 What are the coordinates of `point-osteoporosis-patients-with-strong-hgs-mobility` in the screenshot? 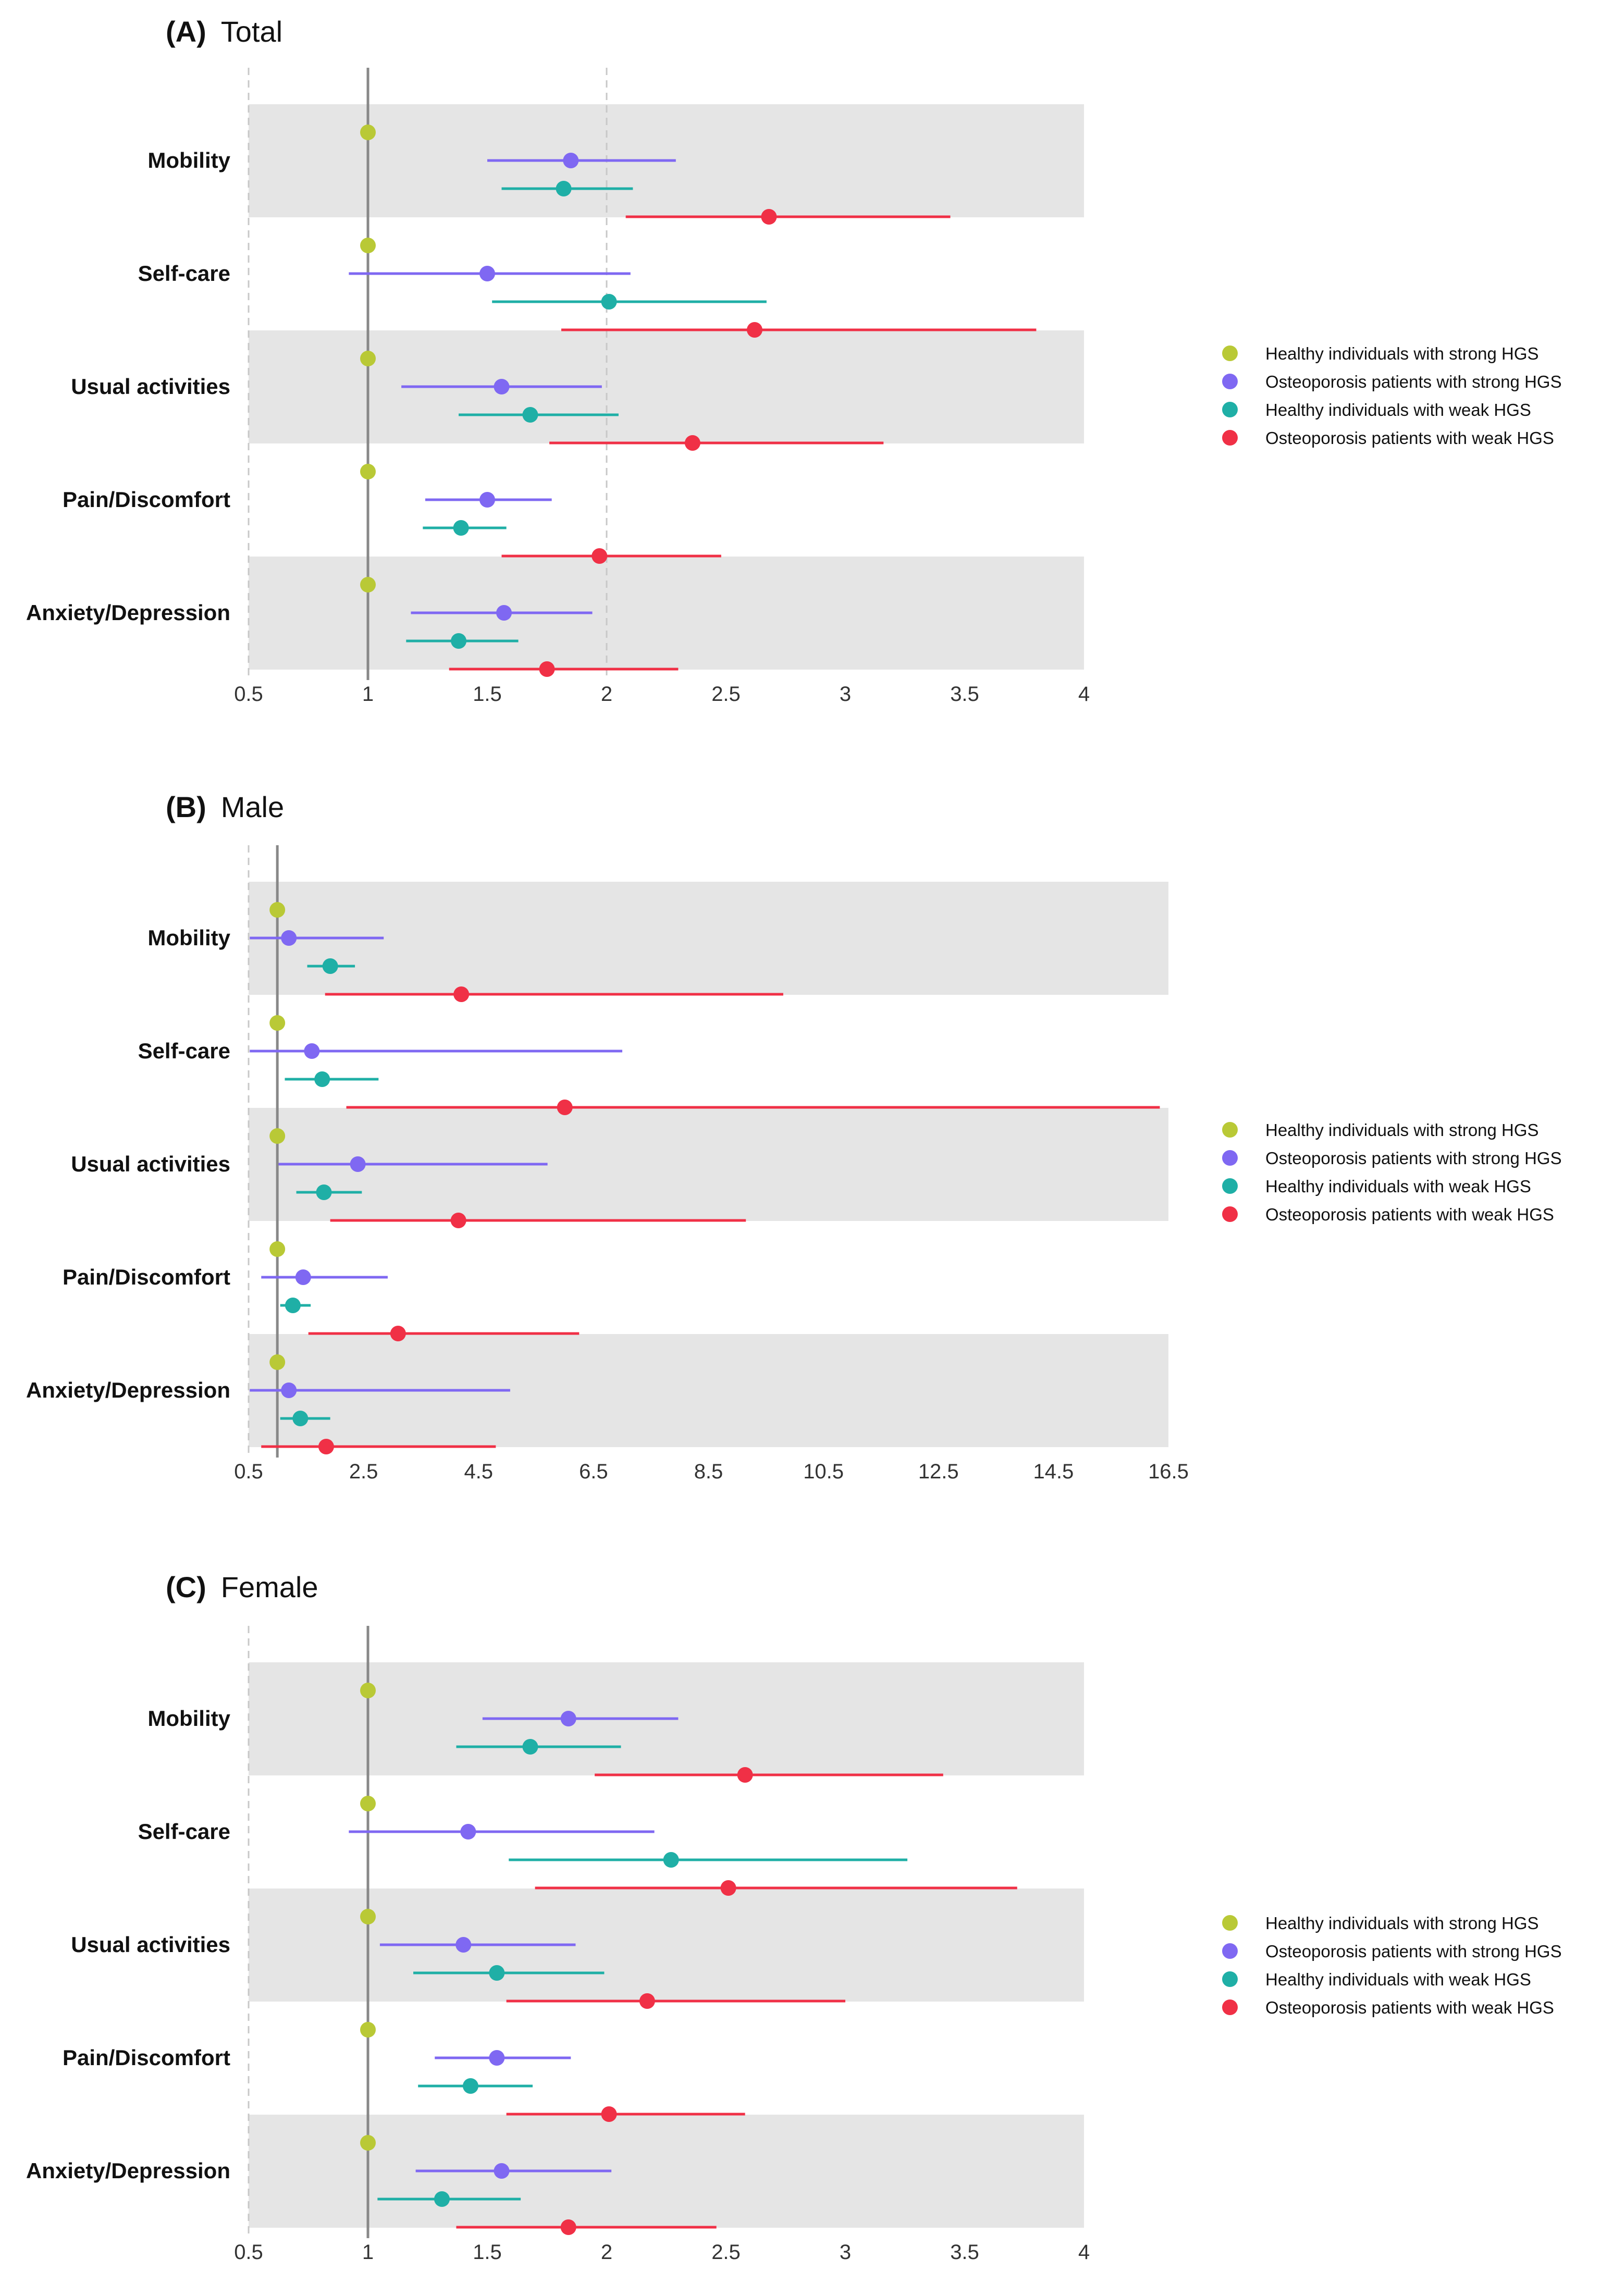 It's located at (568, 1719).